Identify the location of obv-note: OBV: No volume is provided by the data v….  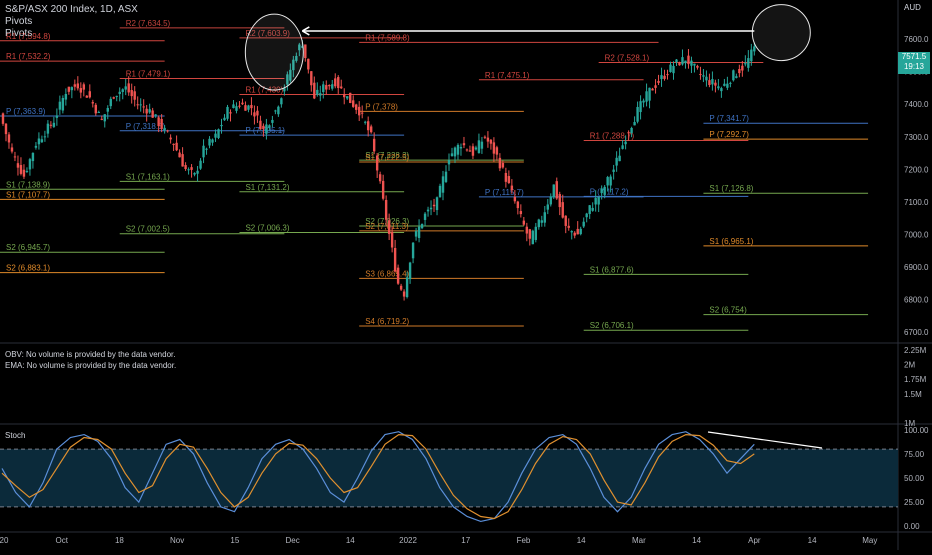
(90, 354).